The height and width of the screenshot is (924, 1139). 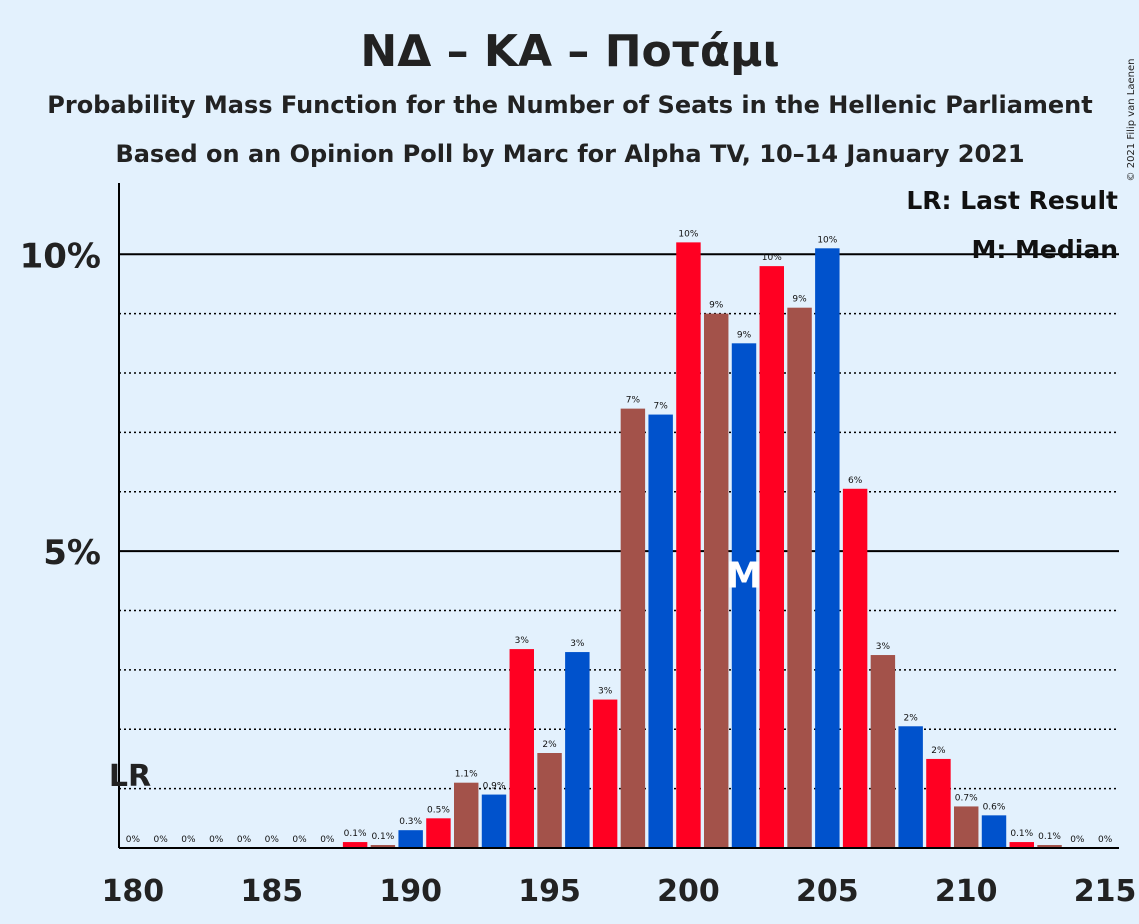 I want to click on bar-label-seat-212: 0.1%, so click(x=1021, y=834).